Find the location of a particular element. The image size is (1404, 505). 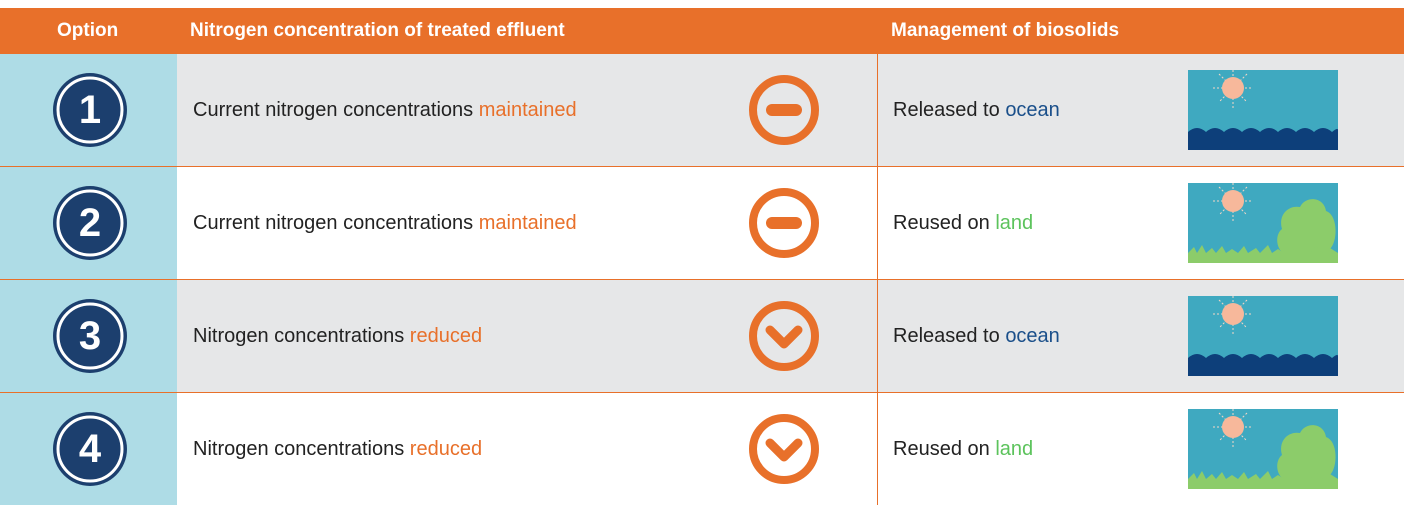

option-badge: 2 is located at coordinates (90, 223).